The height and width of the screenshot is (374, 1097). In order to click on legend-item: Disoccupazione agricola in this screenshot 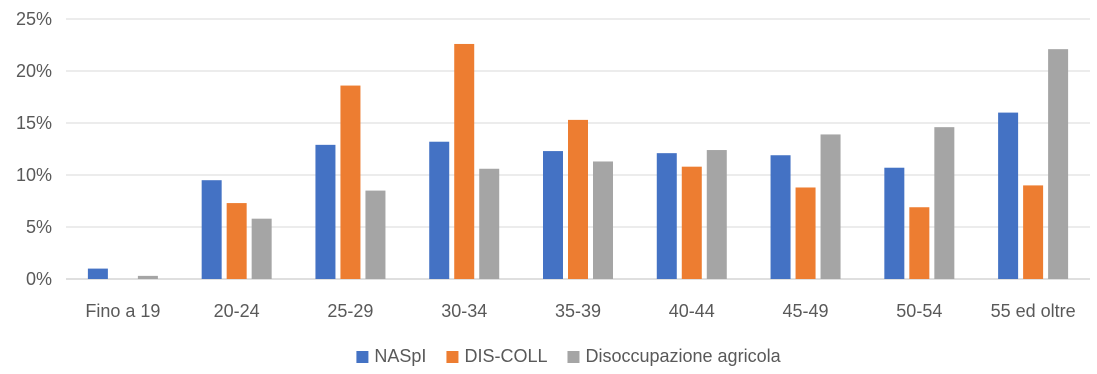, I will do `click(674, 356)`.